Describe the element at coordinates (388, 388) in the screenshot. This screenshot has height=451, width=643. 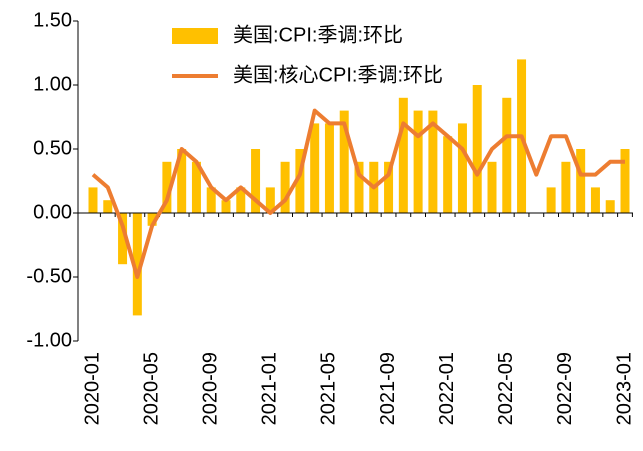
I see `x-tick-label: 2021-09` at that location.